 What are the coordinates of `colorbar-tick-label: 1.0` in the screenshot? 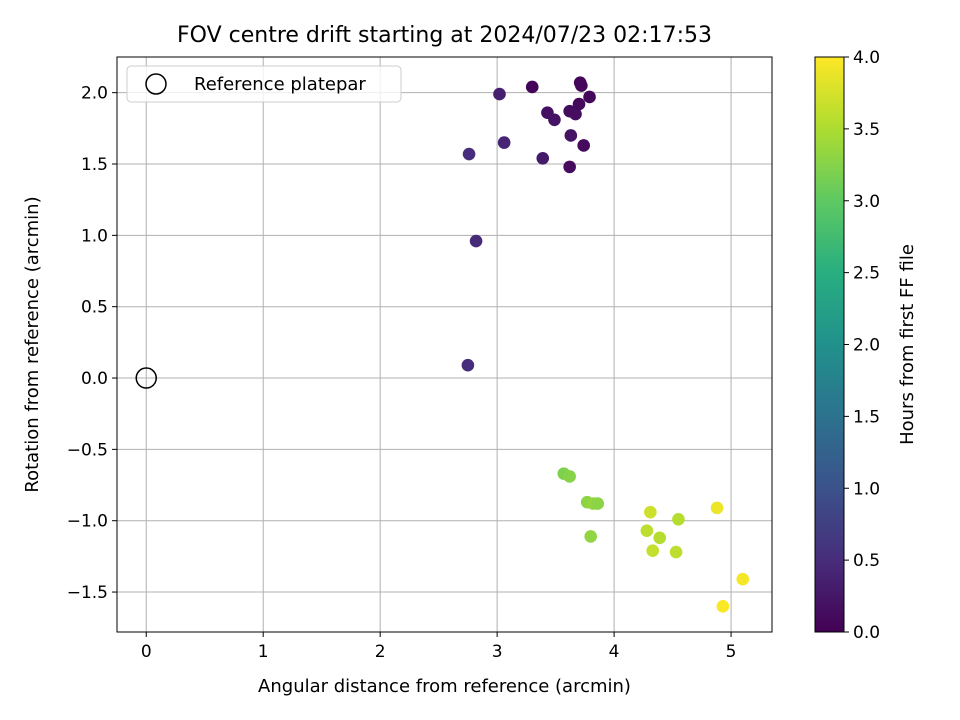 It's located at (866, 489).